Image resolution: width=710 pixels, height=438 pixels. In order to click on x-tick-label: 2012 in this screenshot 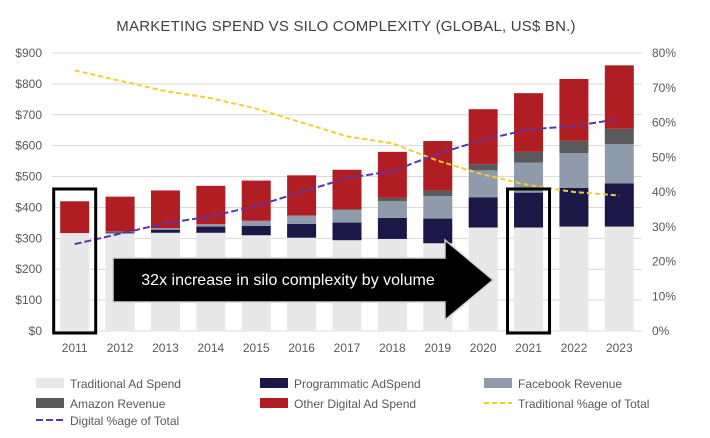, I will do `click(120, 348)`.